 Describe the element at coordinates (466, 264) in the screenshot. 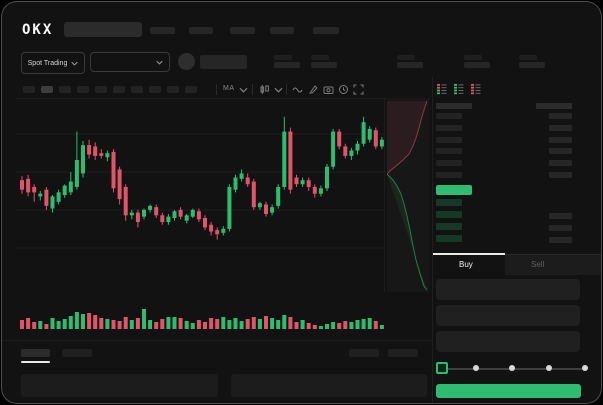

I see `tab-buy: Buy` at that location.